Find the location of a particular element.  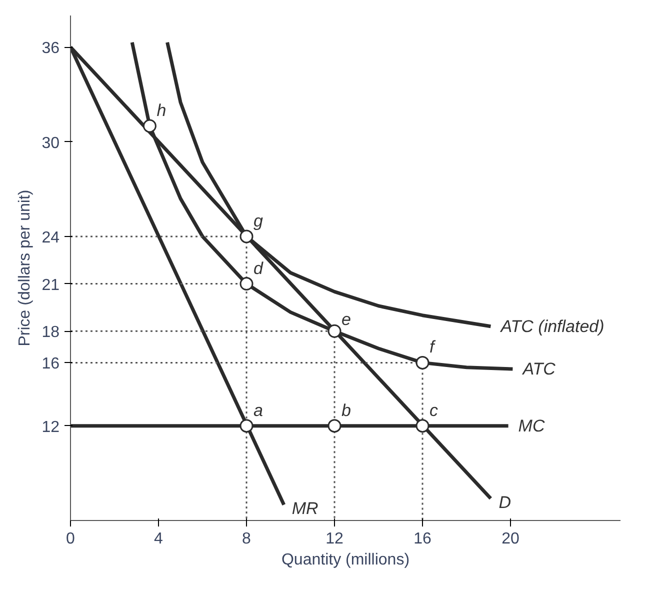

series-label: ATC (inflated) is located at coordinates (552, 326).